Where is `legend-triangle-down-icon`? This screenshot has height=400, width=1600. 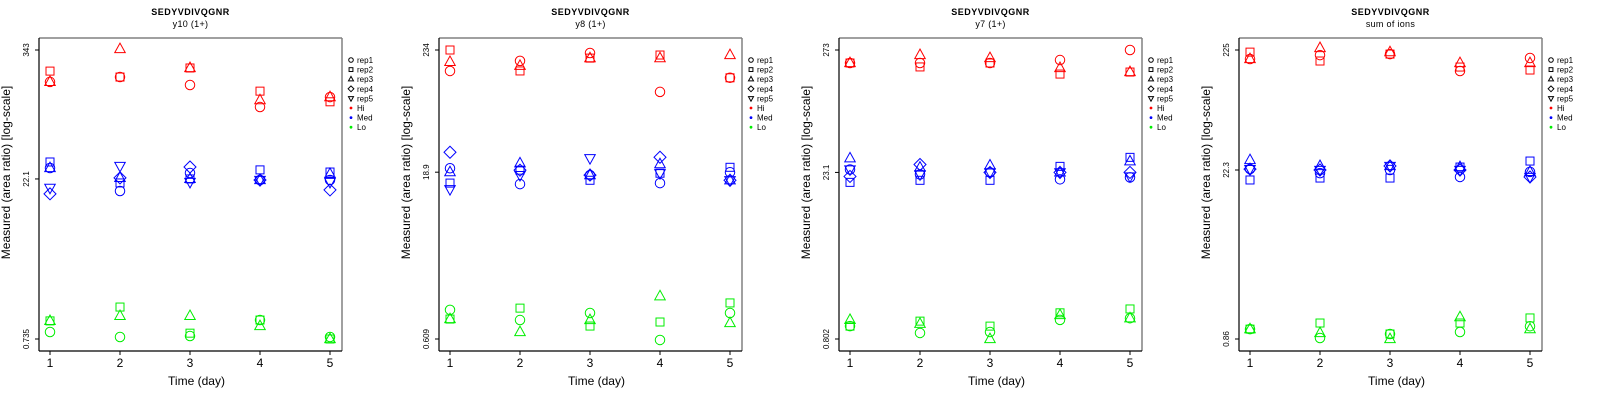 legend-triangle-down-icon is located at coordinates (1151, 99).